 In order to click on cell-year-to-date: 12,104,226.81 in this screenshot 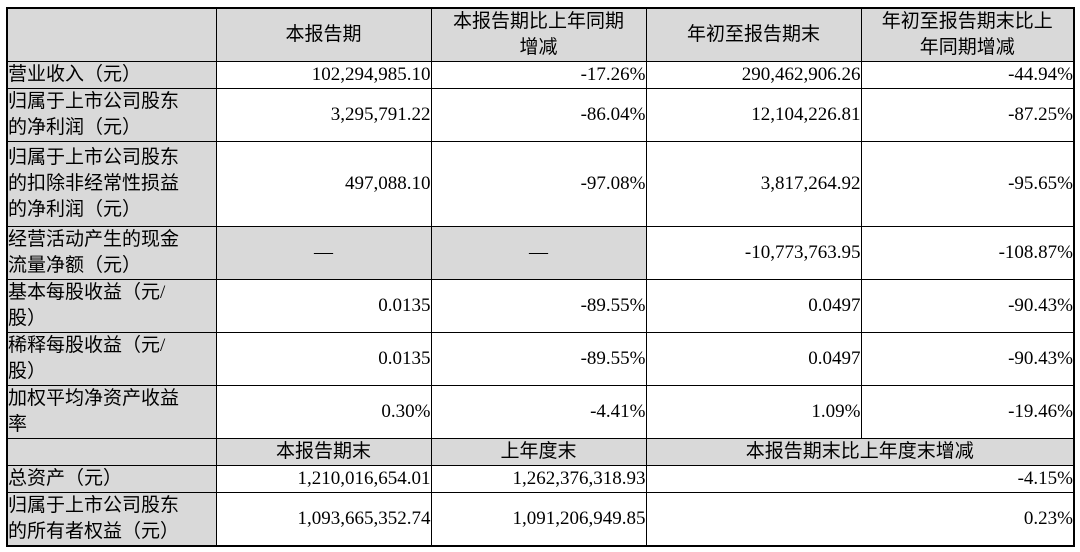, I will do `click(753, 115)`.